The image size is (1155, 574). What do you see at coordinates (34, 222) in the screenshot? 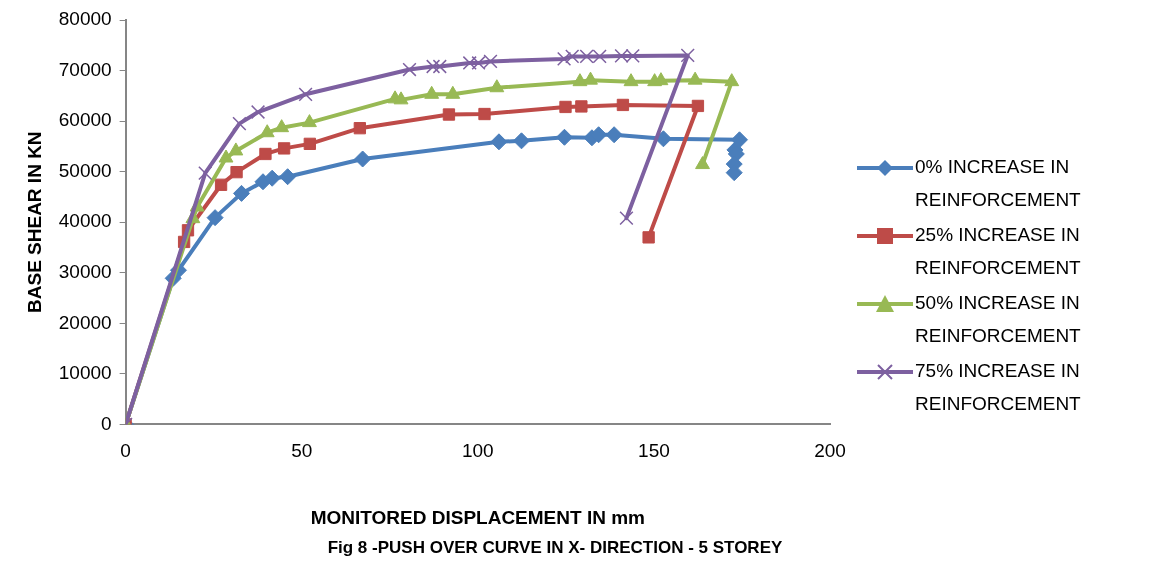
I see `y-axis-title: BASE SHEAR IN KN` at bounding box center [34, 222].